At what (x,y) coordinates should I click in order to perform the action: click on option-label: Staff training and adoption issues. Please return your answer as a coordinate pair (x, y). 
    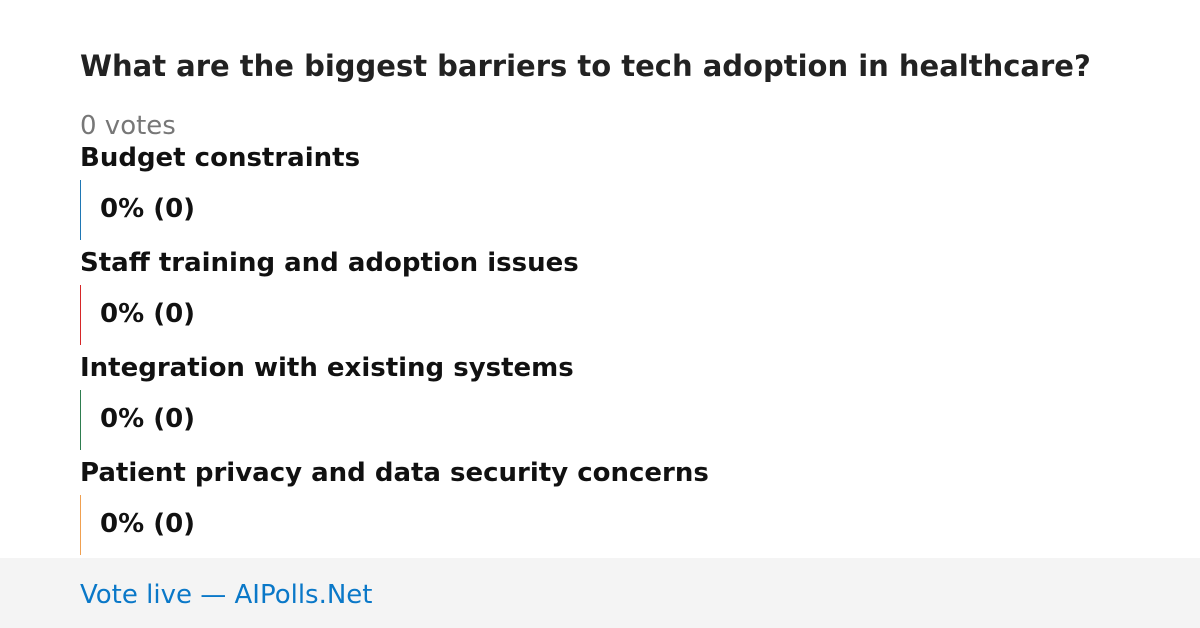
    Looking at the image, I should click on (329, 263).